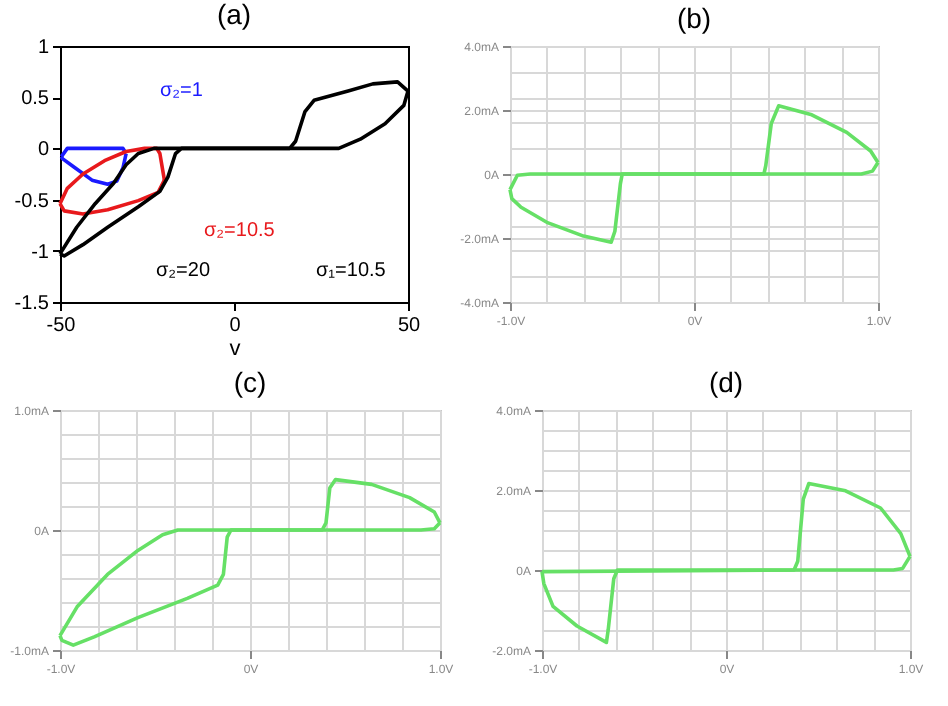  I want to click on chart-title: (b), so click(694, 18).